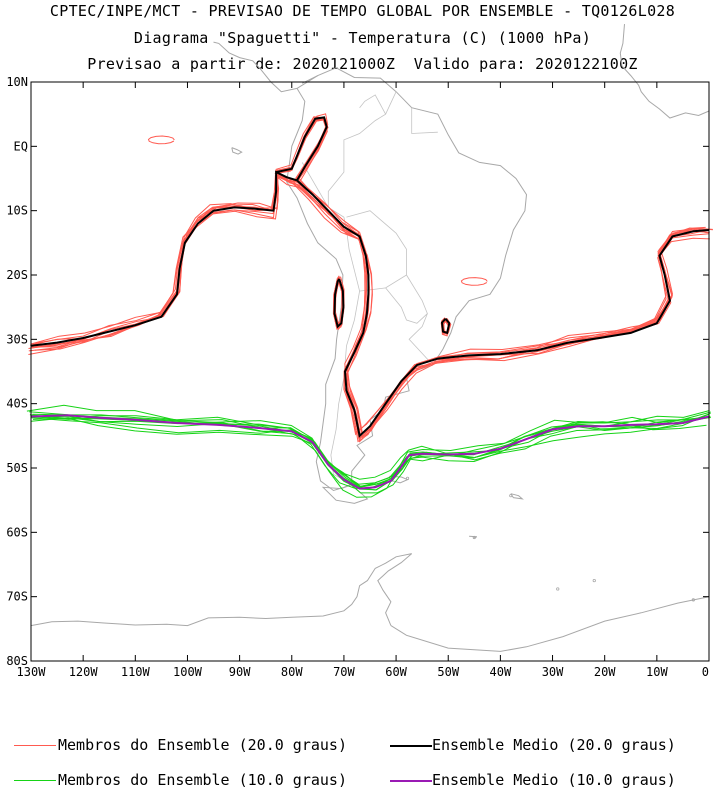 The height and width of the screenshot is (792, 725). I want to click on x-tick-label: 130W, so click(32, 672).